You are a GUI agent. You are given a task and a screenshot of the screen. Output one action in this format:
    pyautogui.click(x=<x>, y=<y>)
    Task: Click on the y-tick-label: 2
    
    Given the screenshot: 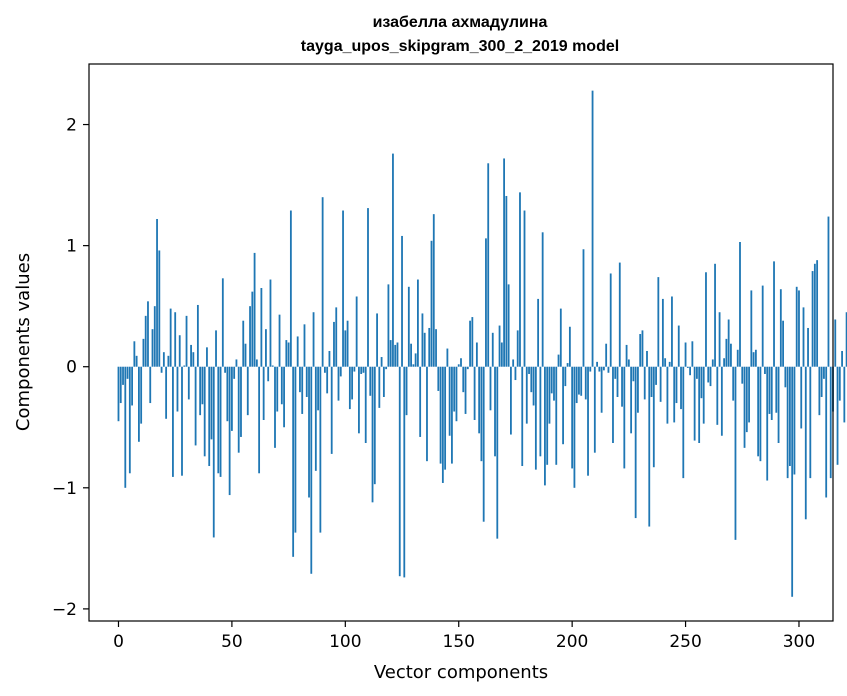 What is the action you would take?
    pyautogui.click(x=71, y=126)
    